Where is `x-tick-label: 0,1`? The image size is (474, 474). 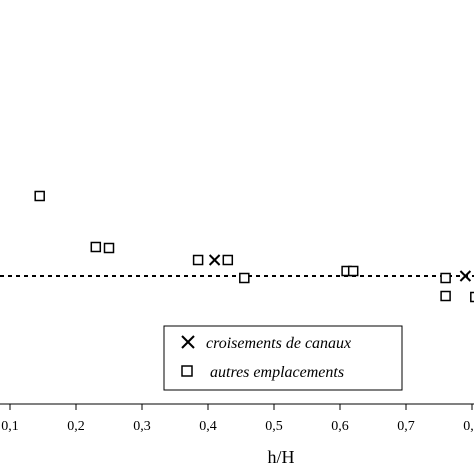 x-tick-label: 0,1 is located at coordinates (10, 426).